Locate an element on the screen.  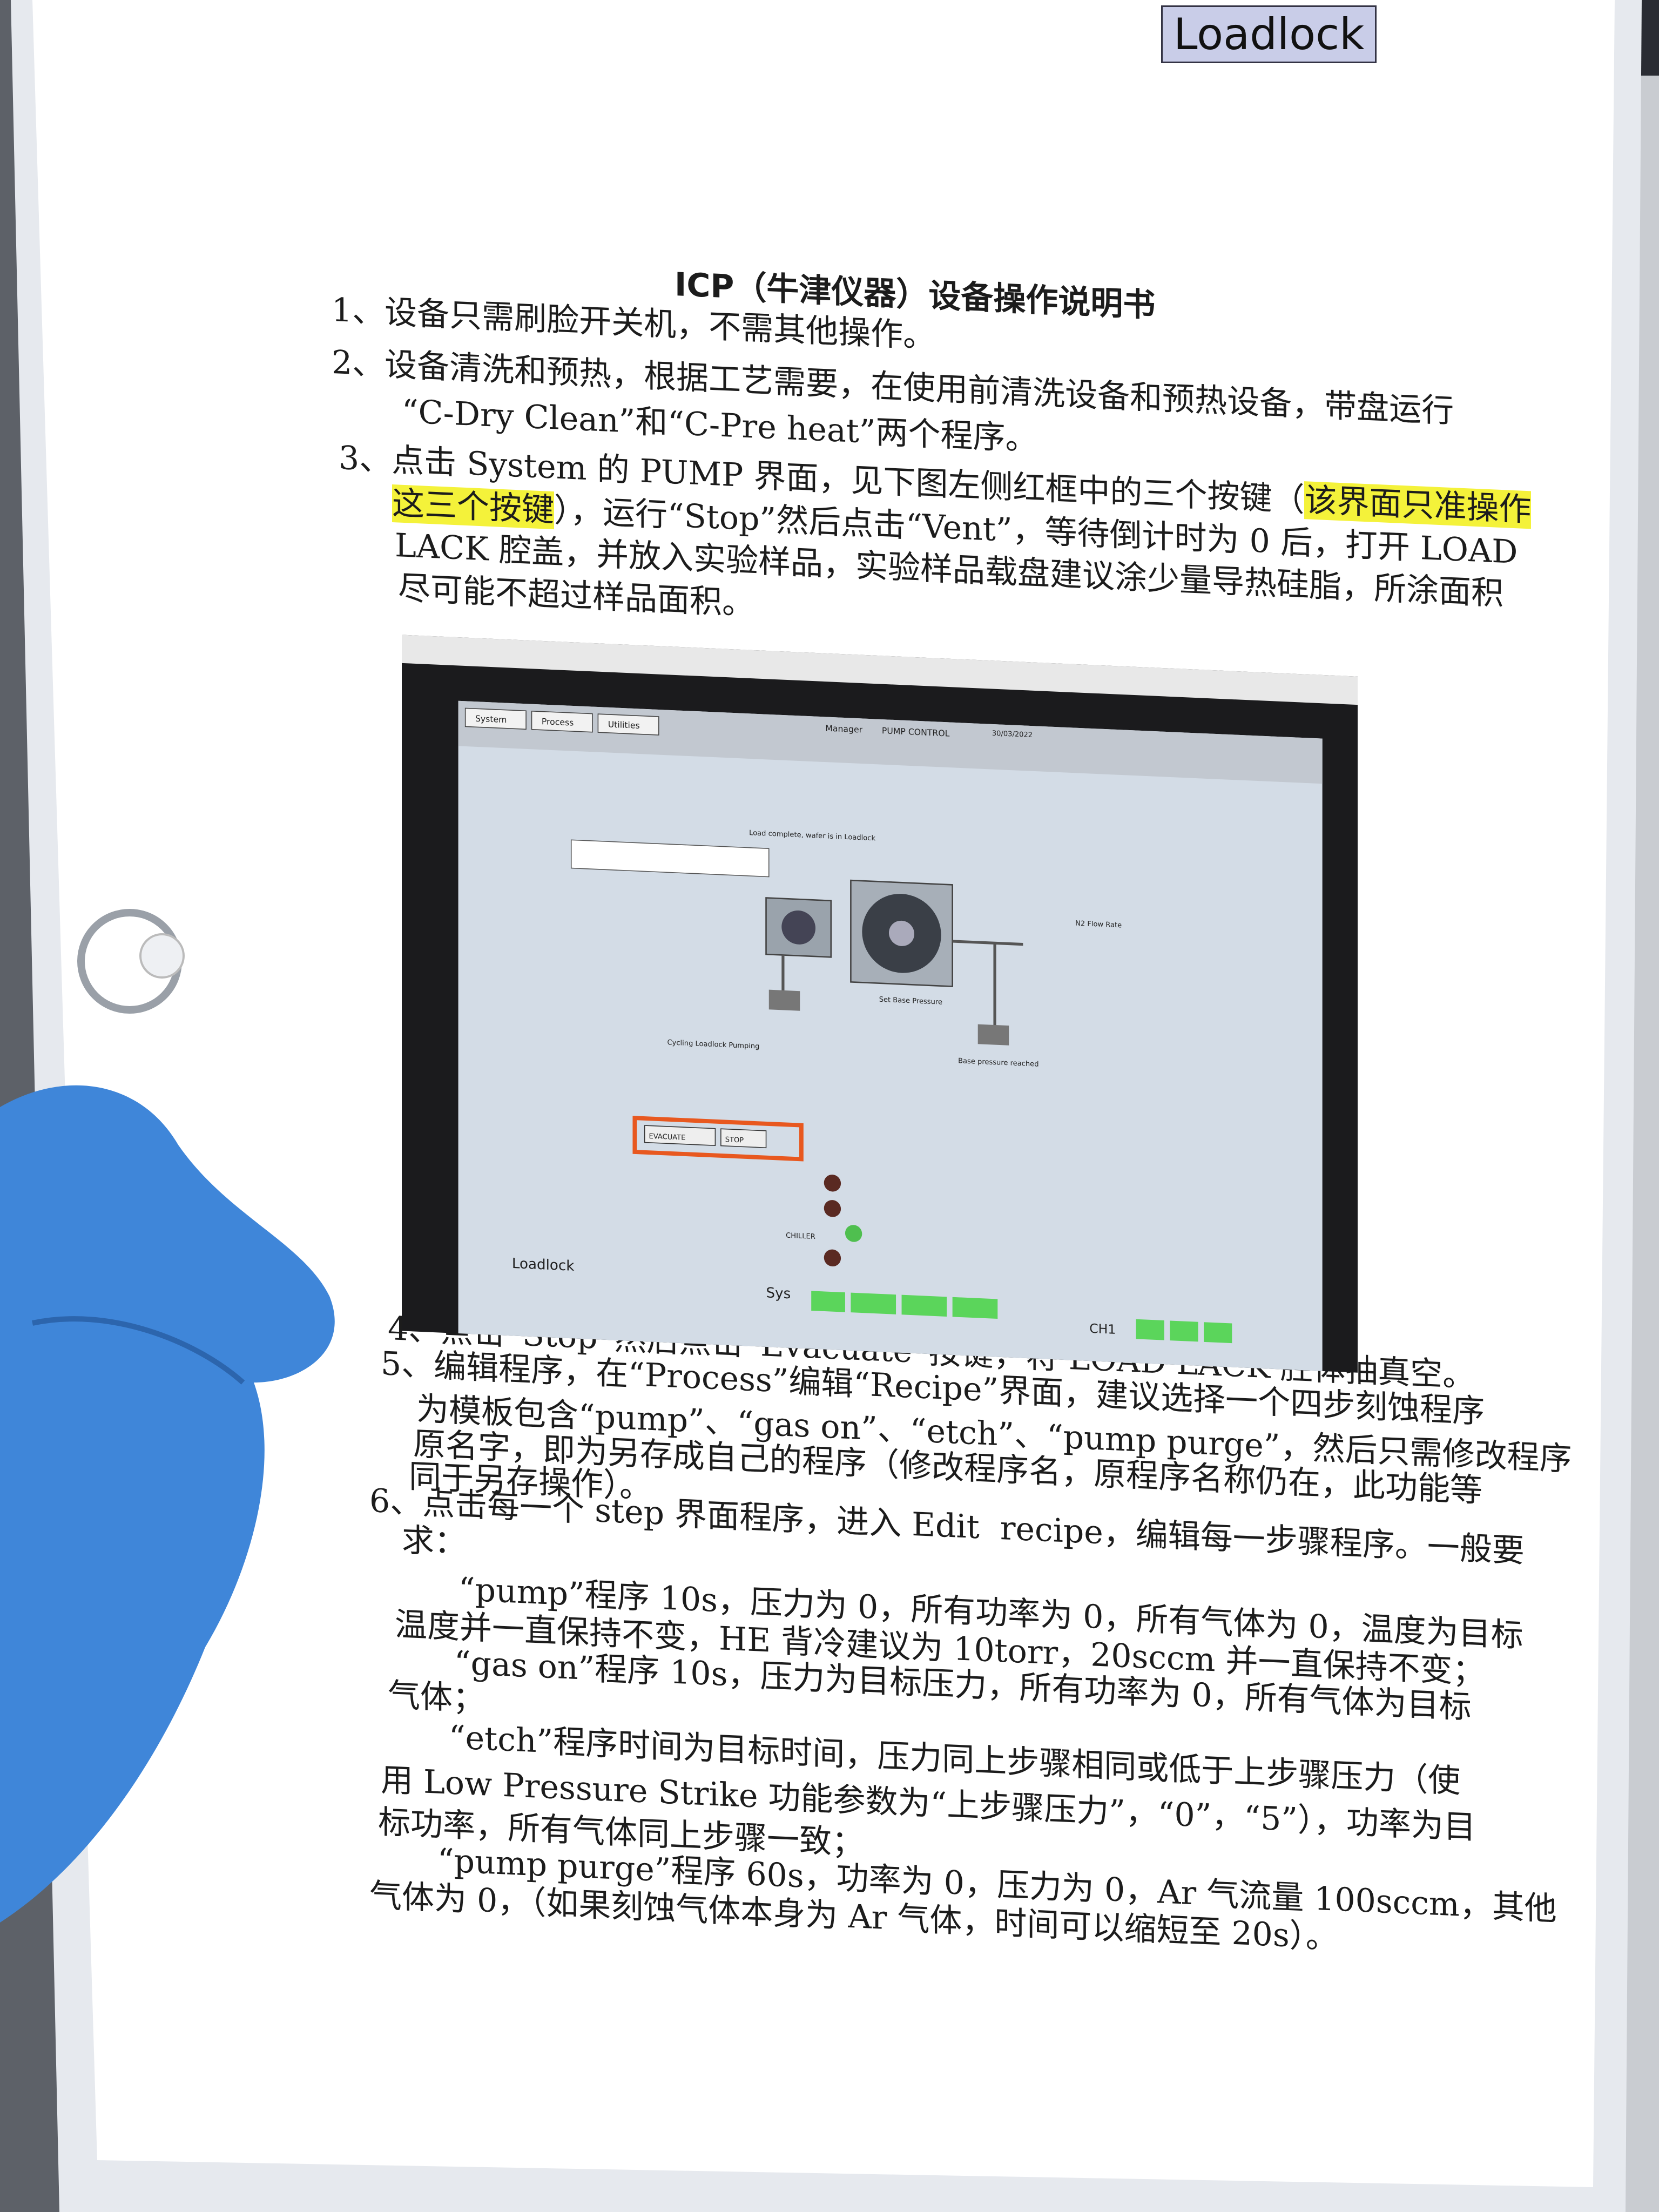
loadlock-label: Loadlock is located at coordinates (543, 1265).